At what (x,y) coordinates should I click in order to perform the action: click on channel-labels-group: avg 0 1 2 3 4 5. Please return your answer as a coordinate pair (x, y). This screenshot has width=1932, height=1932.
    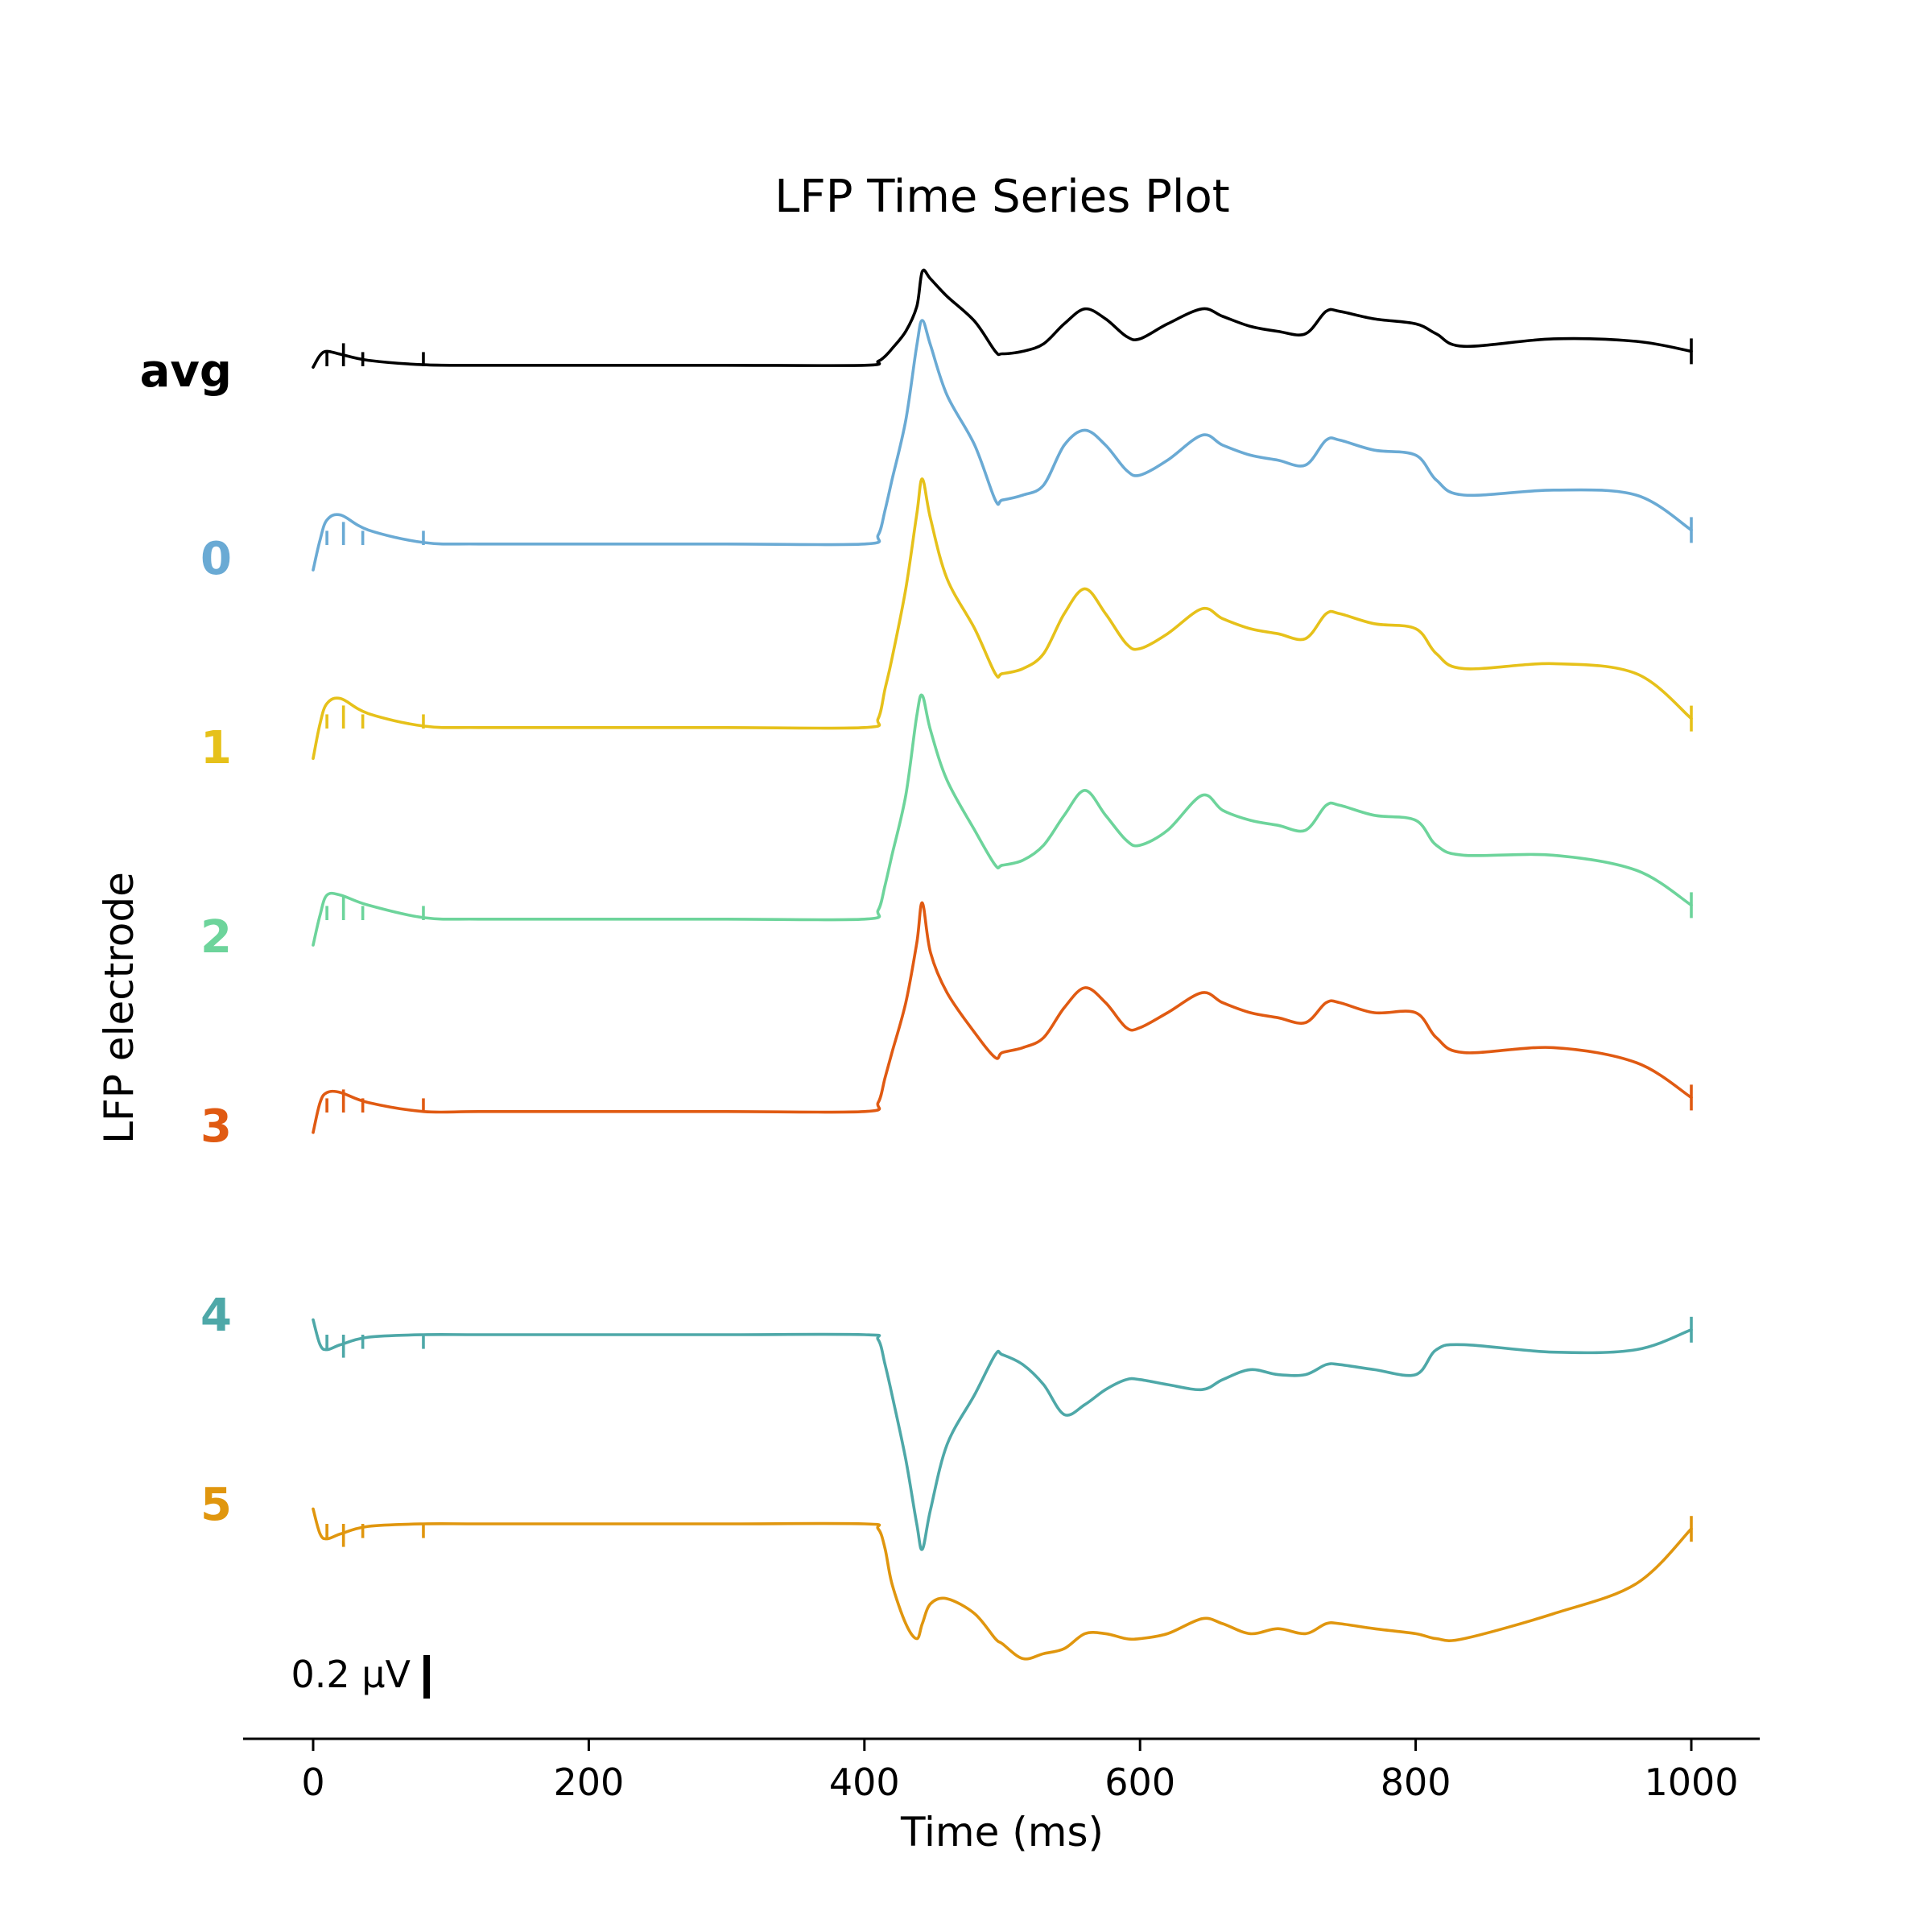
    Looking at the image, I should click on (186, 938).